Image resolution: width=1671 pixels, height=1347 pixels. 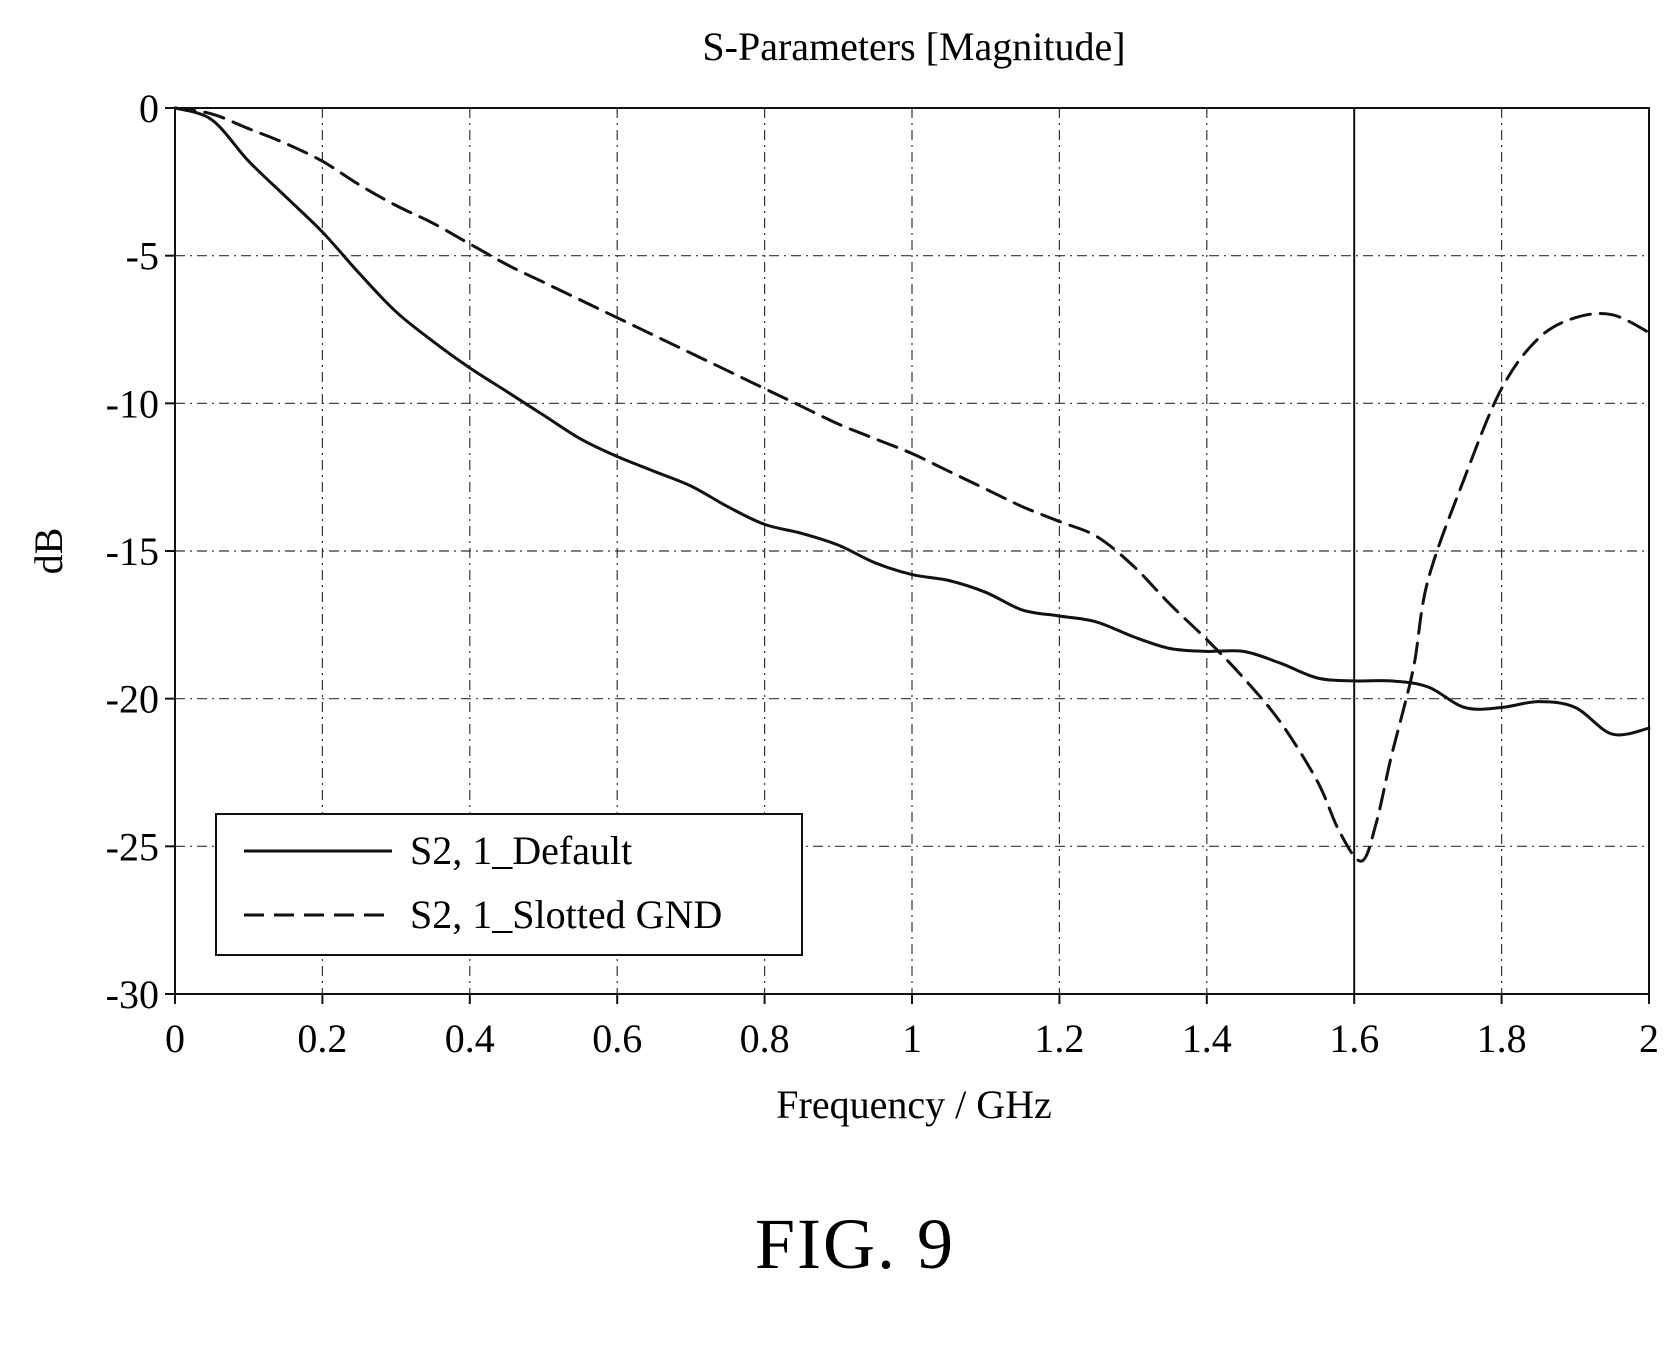 I want to click on x-tick-label: 0.6, so click(x=617, y=1038).